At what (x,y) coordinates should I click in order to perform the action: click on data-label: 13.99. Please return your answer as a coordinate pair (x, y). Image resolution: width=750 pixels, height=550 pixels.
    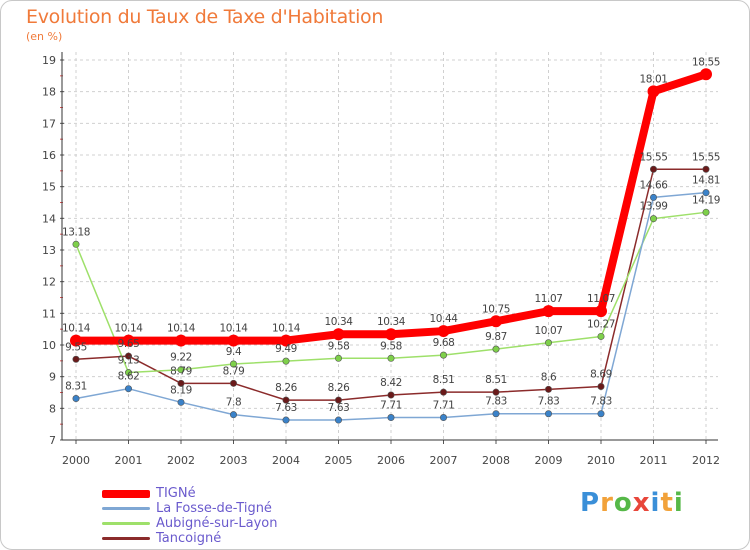
    Looking at the image, I should click on (653, 207).